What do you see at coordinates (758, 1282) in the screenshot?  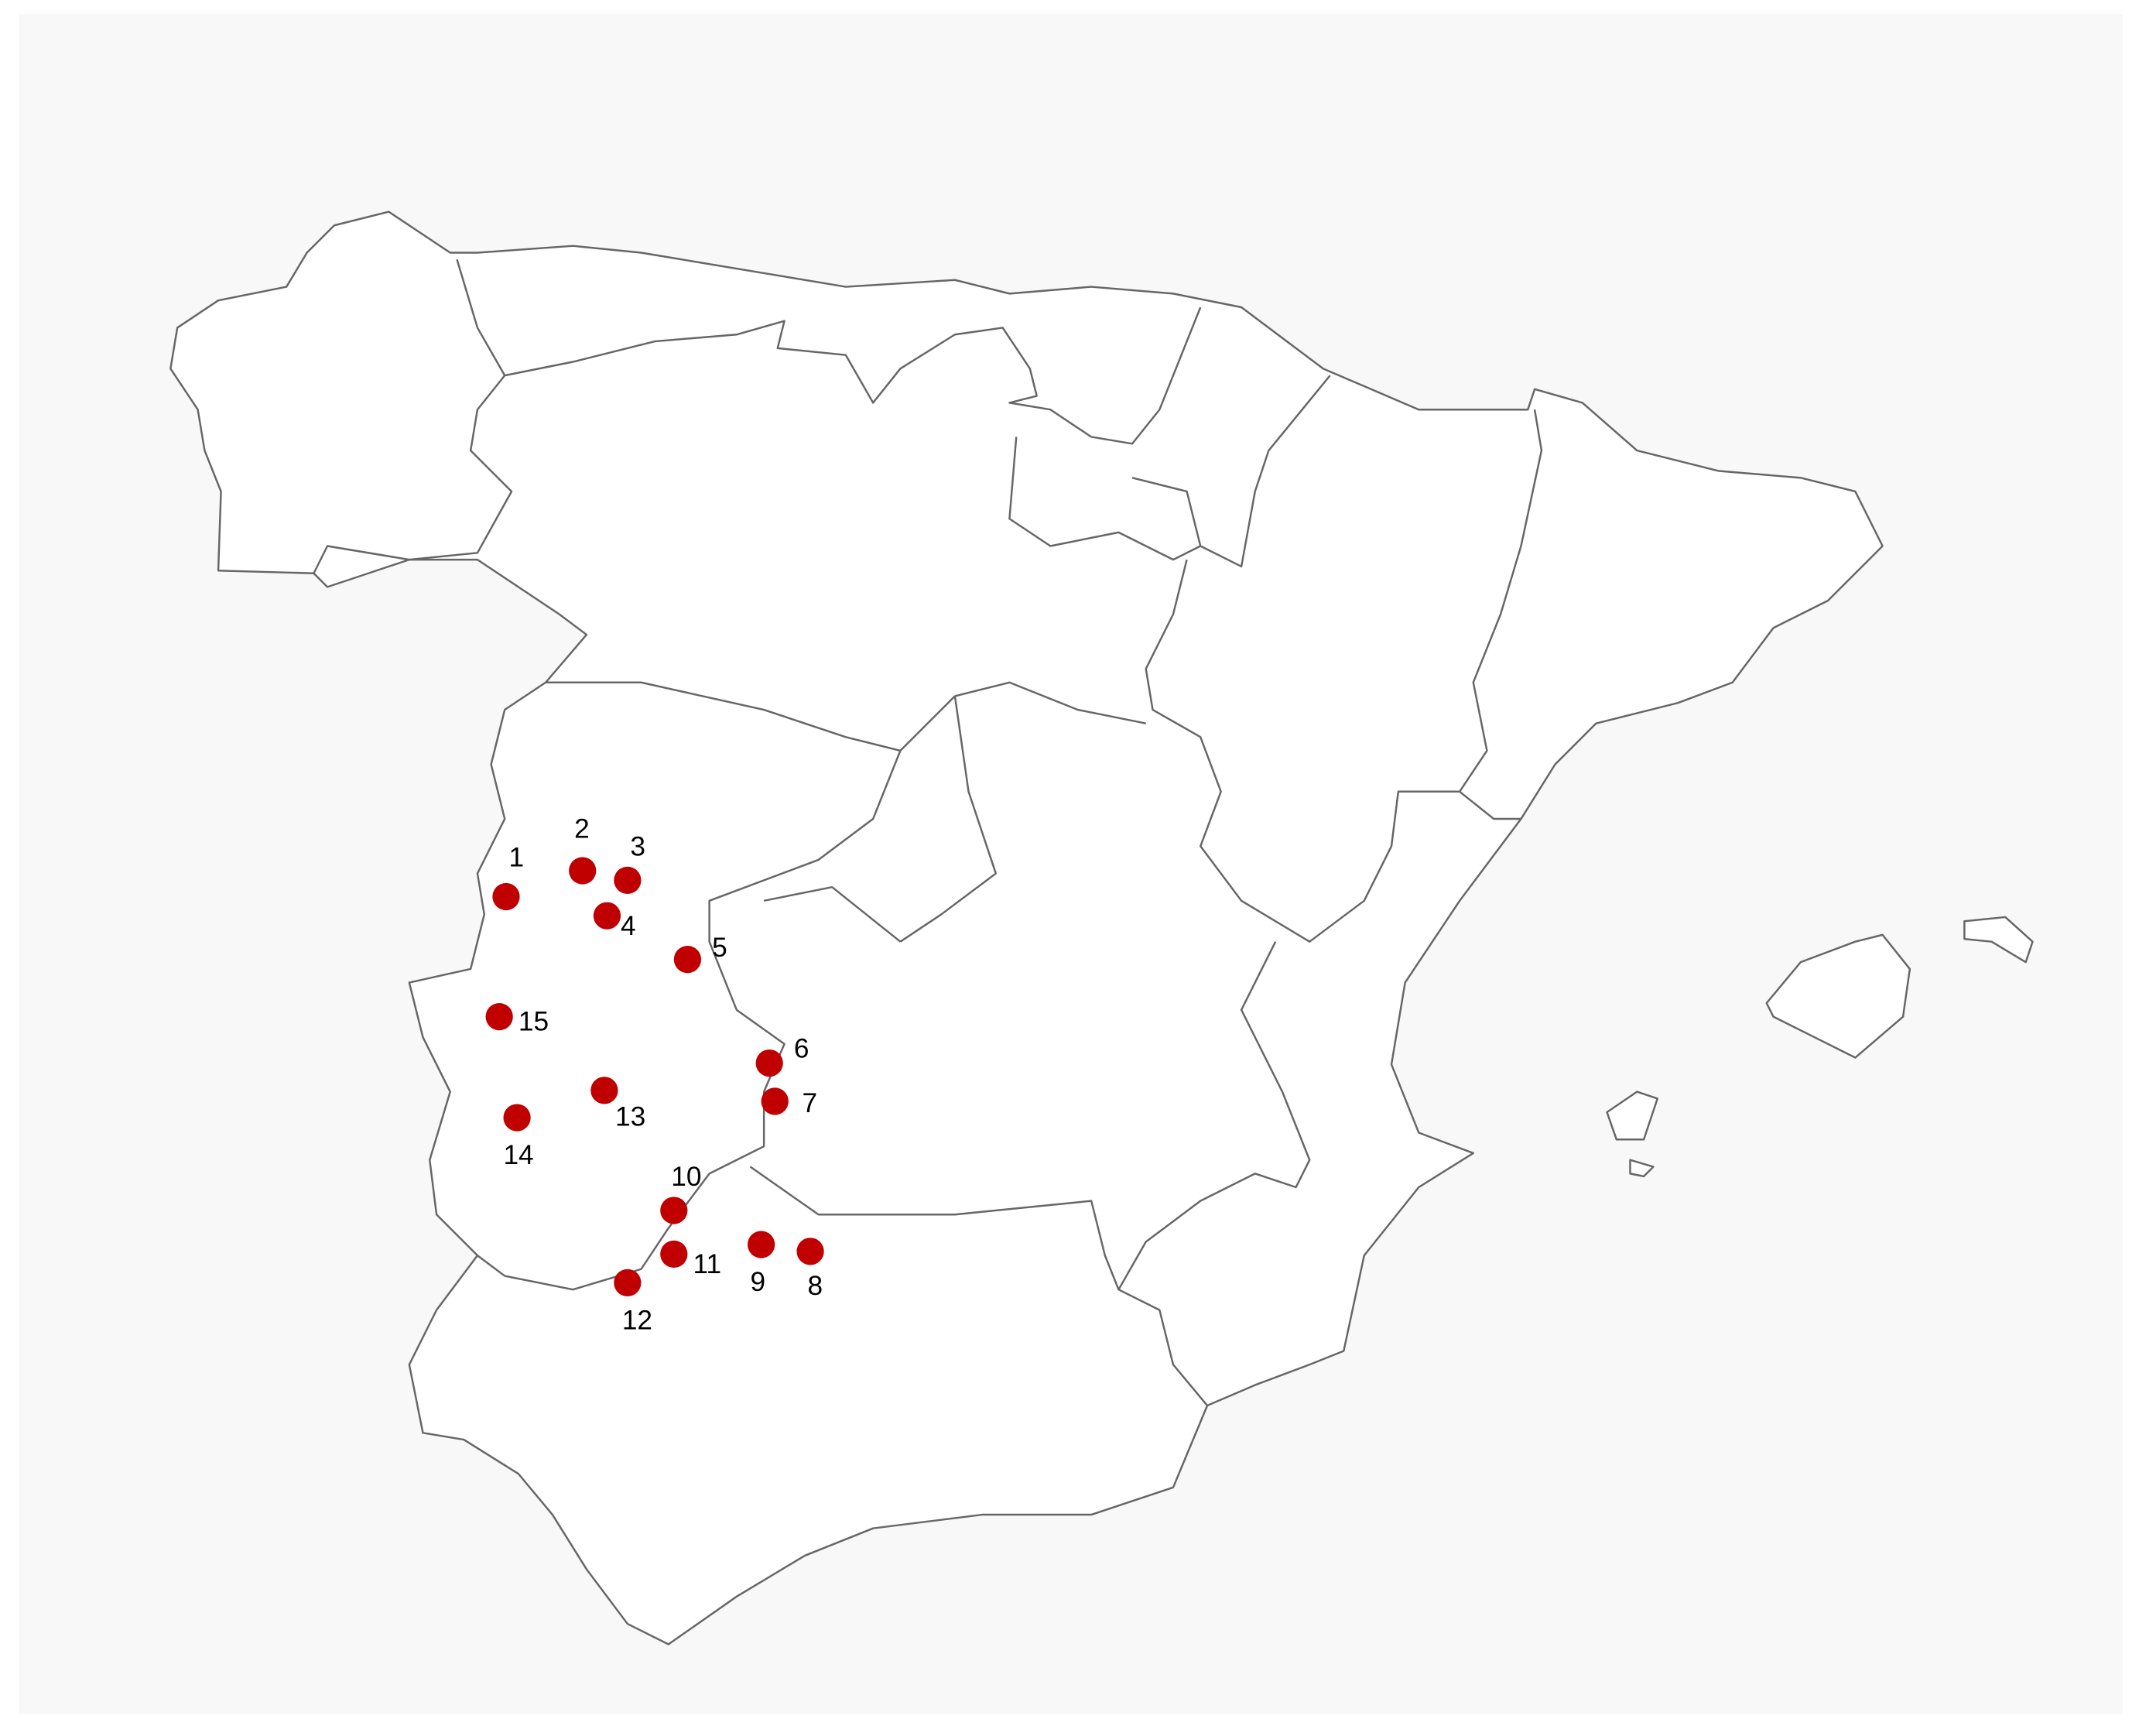 I see `location-label-9: 9` at bounding box center [758, 1282].